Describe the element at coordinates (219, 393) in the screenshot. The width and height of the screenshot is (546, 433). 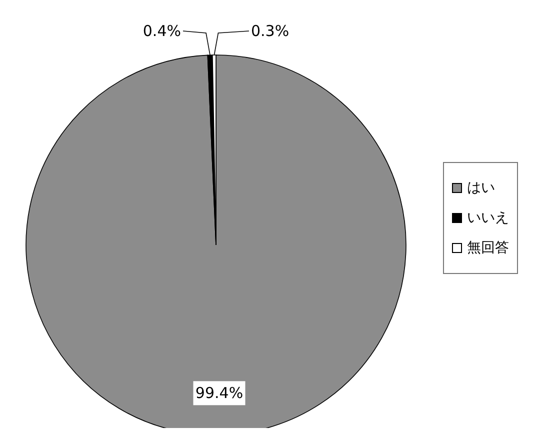
I see `data-label: 99.4%` at that location.